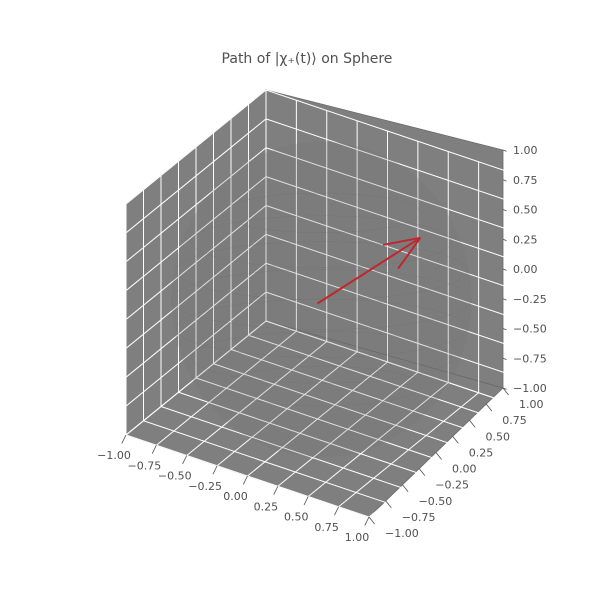 This screenshot has height=604, width=600. What do you see at coordinates (114, 455) in the screenshot?
I see `x-tick-label: −1.00` at bounding box center [114, 455].